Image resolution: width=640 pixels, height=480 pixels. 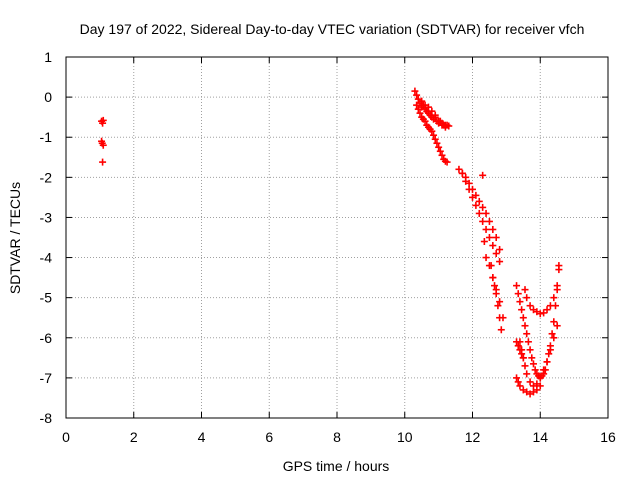 What do you see at coordinates (202, 437) in the screenshot?
I see `x-tick-label: 4` at bounding box center [202, 437].